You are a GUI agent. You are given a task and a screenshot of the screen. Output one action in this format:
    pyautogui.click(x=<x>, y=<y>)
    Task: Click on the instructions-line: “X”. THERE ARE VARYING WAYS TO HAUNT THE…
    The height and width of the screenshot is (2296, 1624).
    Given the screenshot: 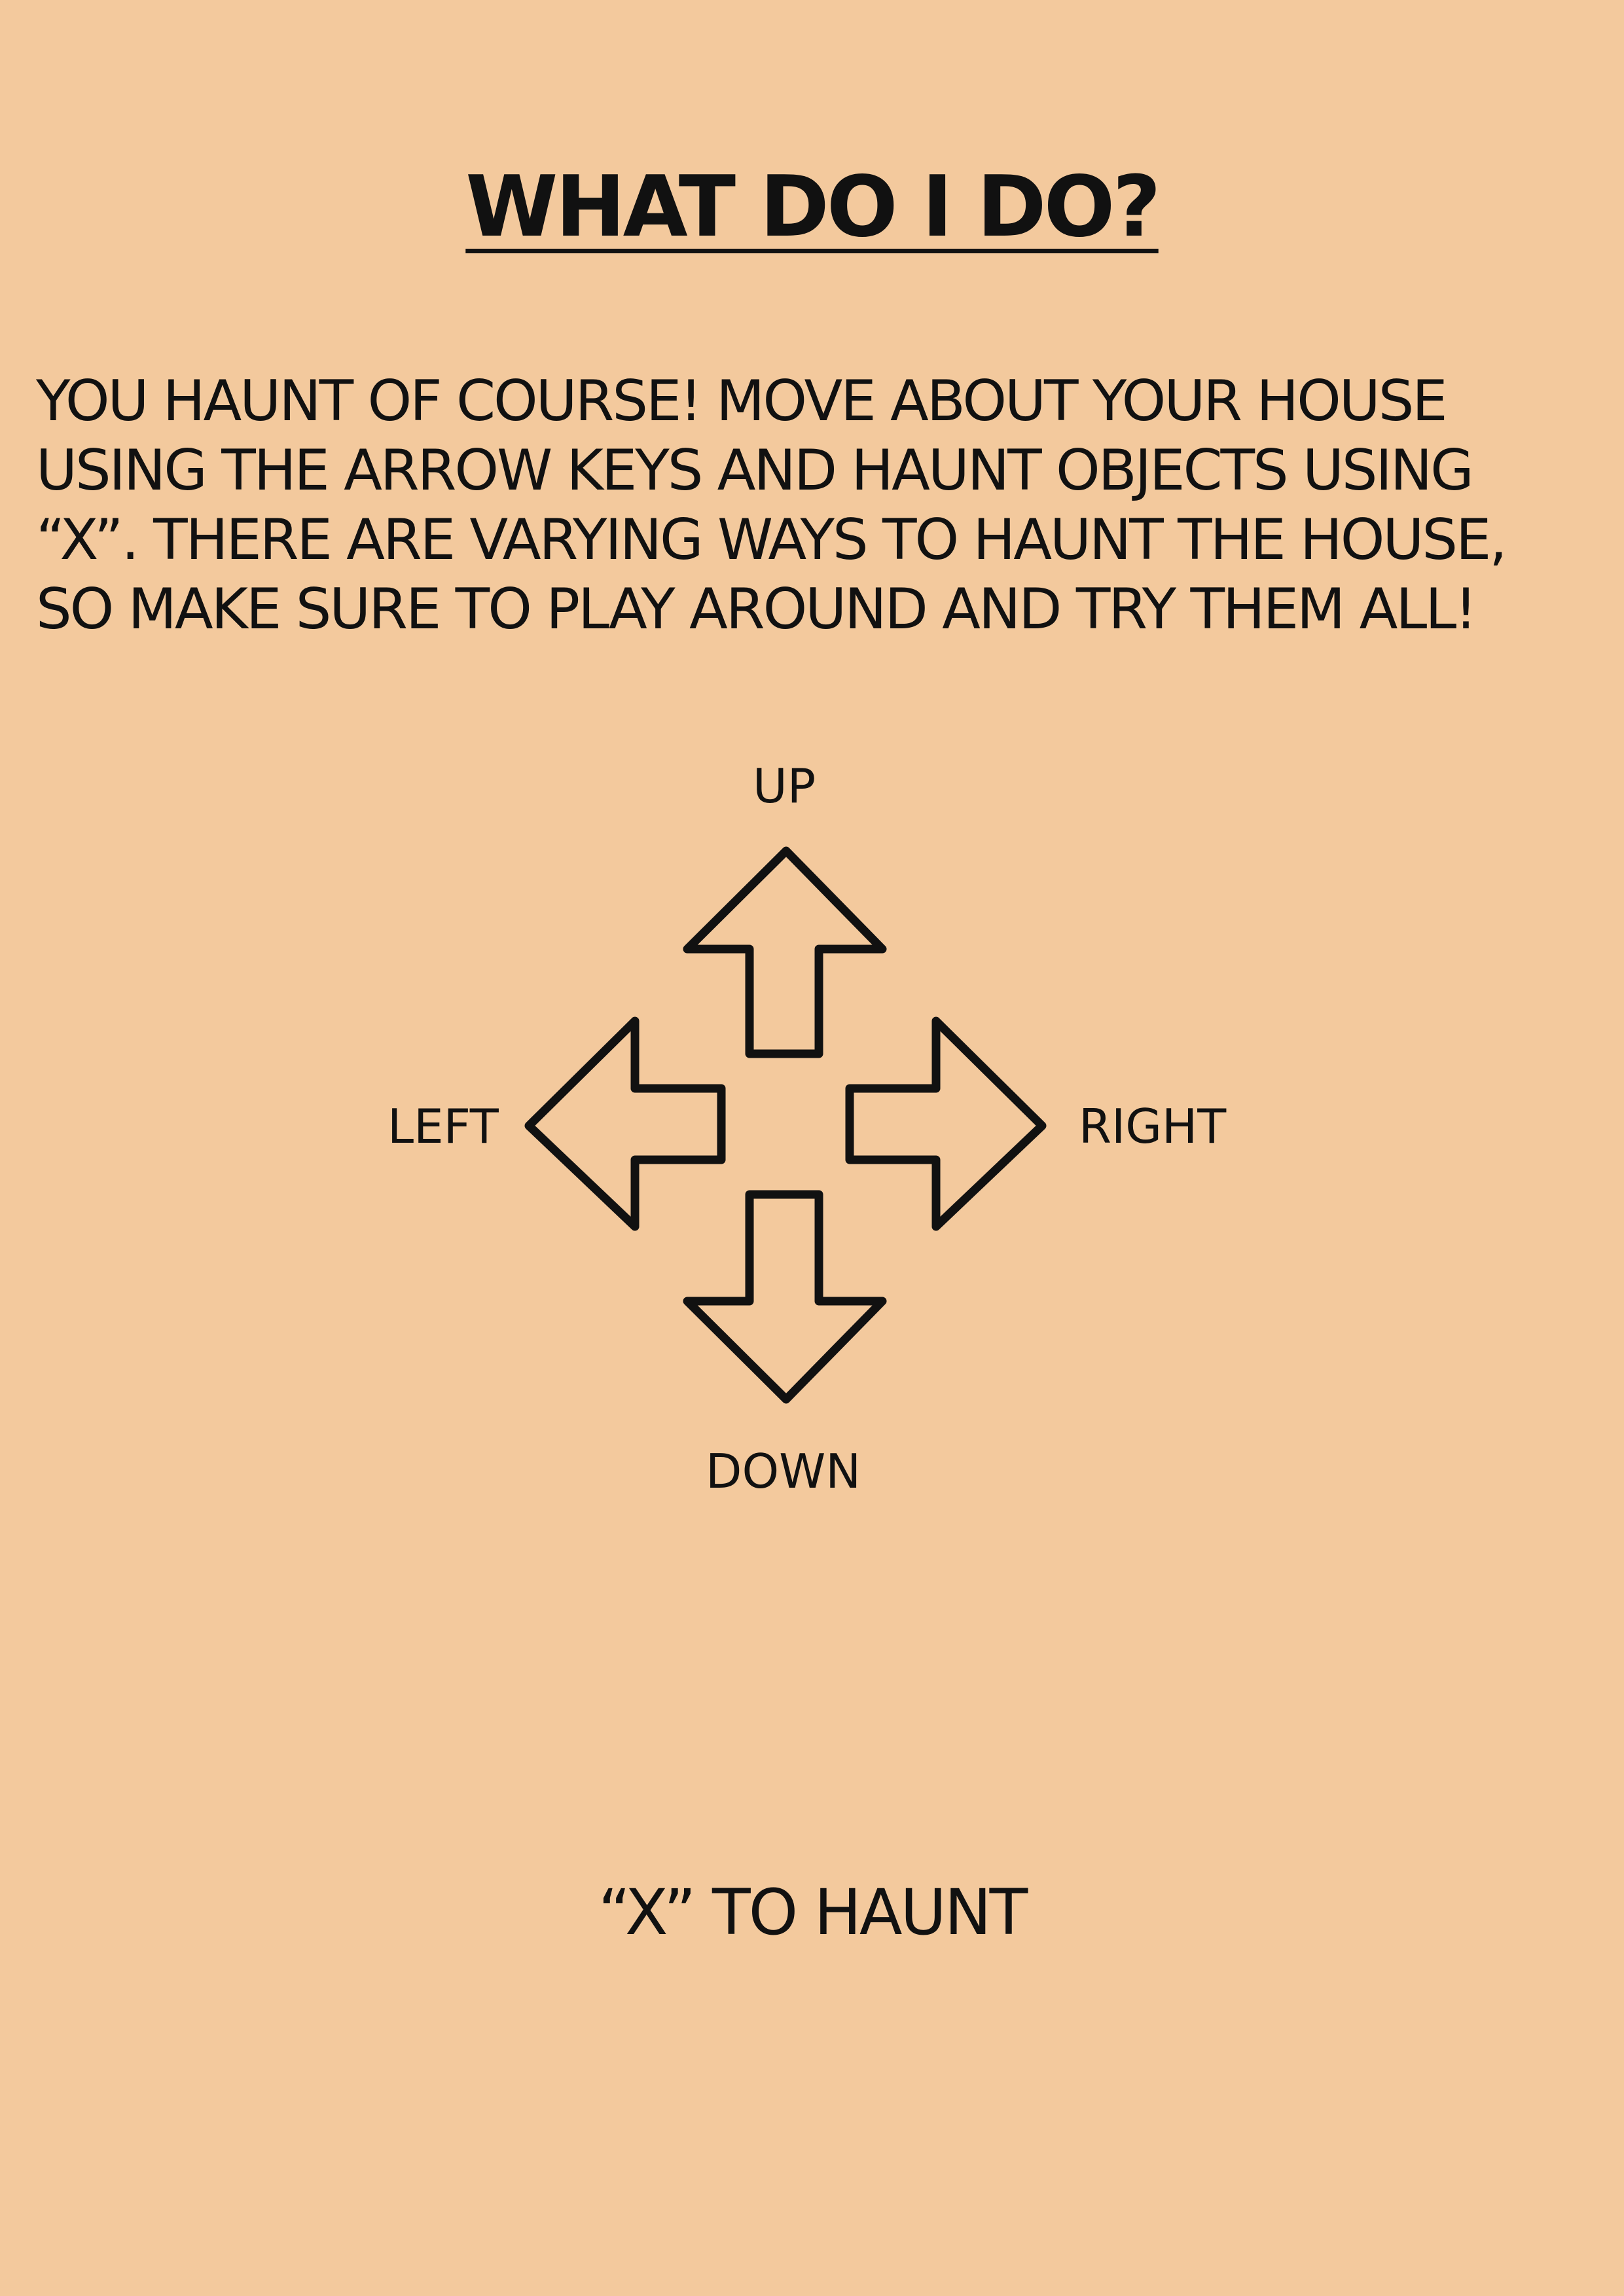 What is the action you would take?
    pyautogui.click(x=771, y=540)
    